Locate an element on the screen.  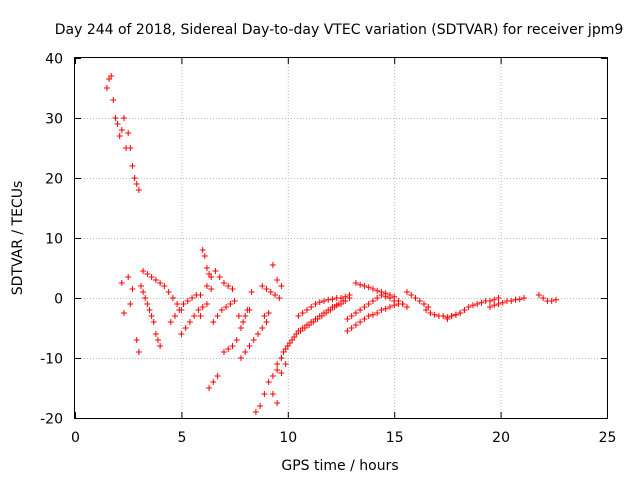
y-tick-label: 10 is located at coordinates (54, 240).